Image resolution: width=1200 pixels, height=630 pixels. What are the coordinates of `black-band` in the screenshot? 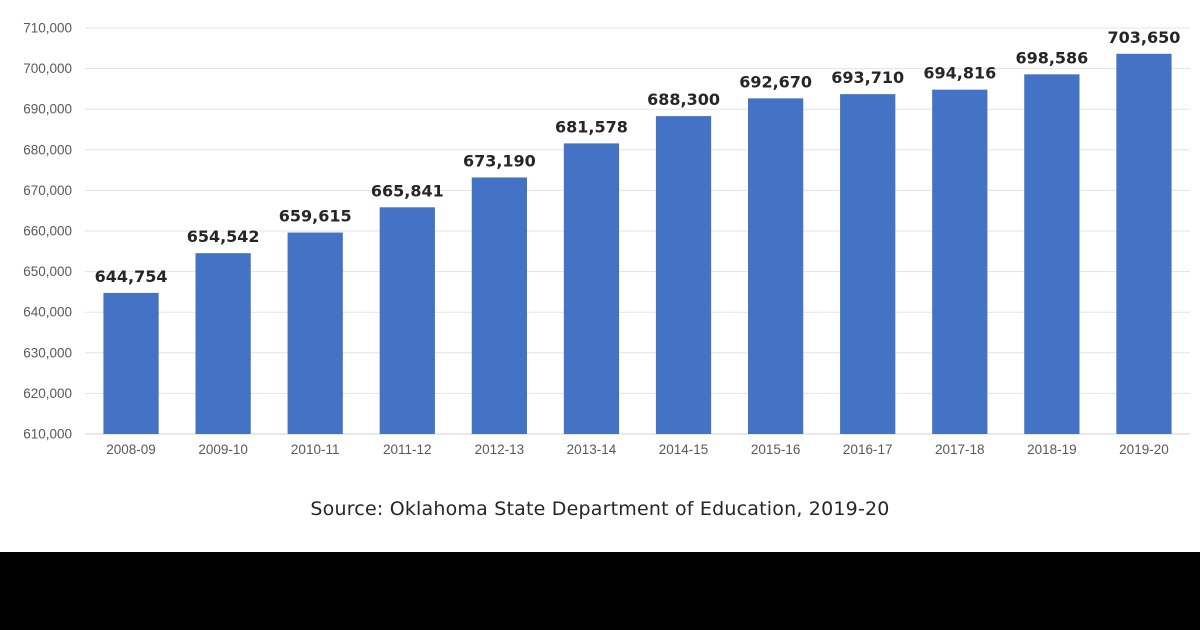 It's located at (600, 591).